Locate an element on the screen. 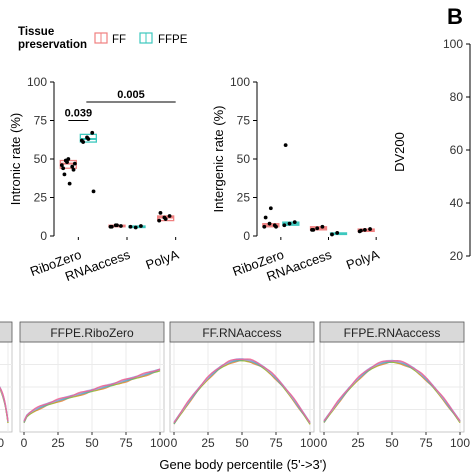  intergenic-ytick-label: 75 is located at coordinates (244, 121).